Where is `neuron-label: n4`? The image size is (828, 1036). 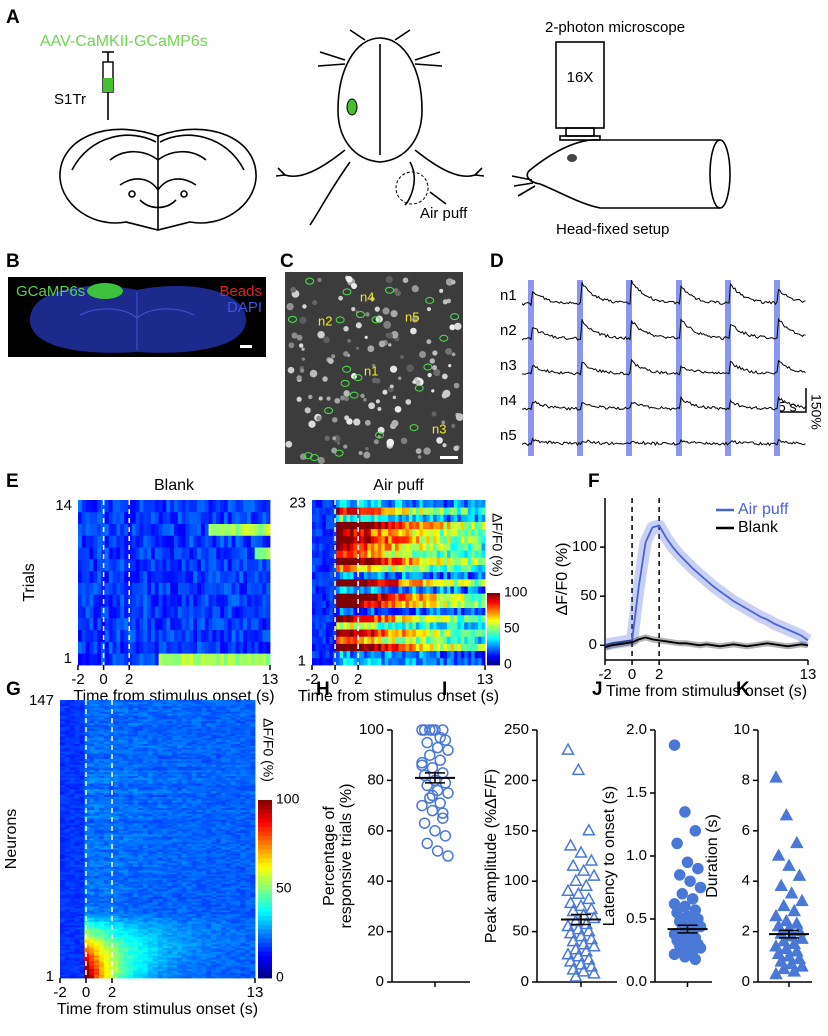
neuron-label: n4 is located at coordinates (367, 296).